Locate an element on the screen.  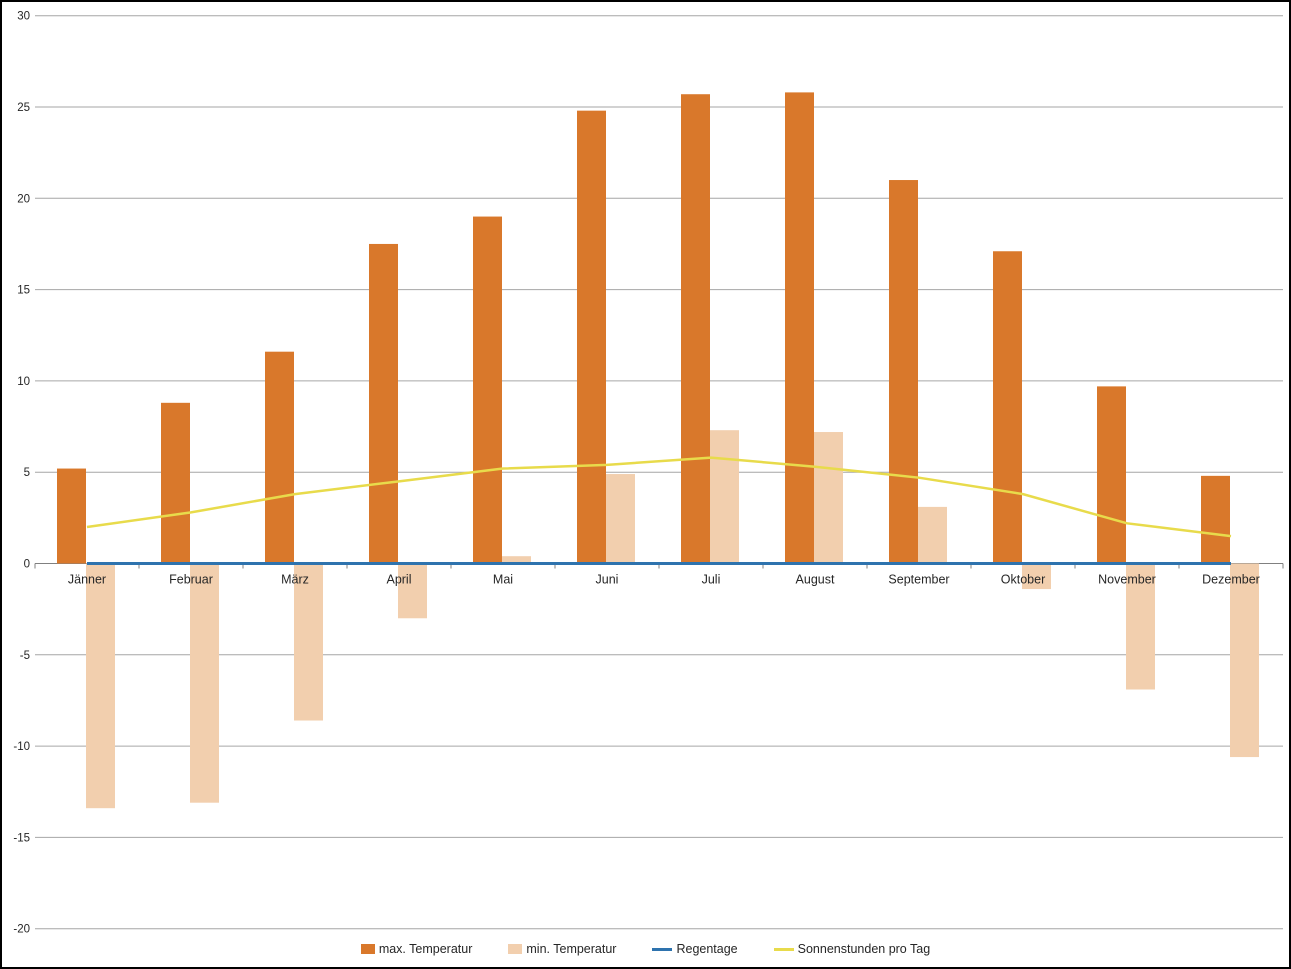
x-axis-label: April is located at coordinates (398, 580).